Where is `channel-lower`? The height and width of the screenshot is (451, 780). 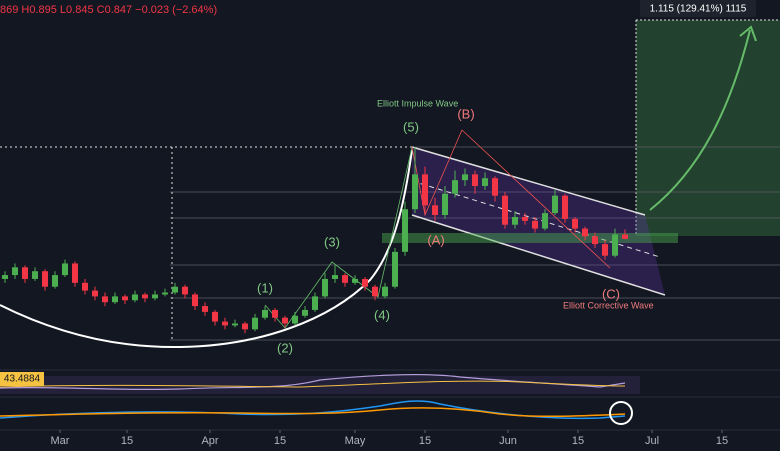
channel-lower is located at coordinates (538, 255).